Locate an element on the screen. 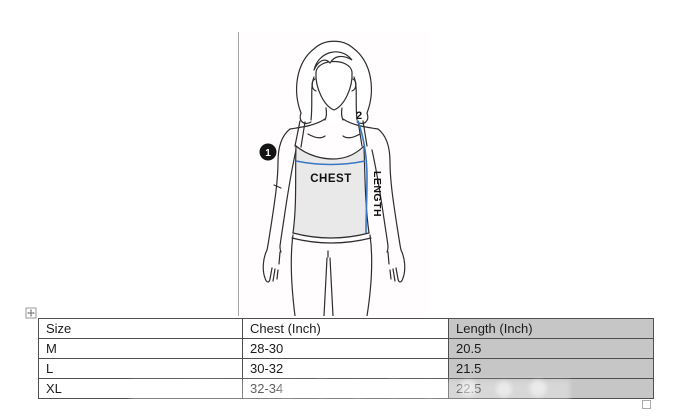  chest-measure-line is located at coordinates (330, 163).